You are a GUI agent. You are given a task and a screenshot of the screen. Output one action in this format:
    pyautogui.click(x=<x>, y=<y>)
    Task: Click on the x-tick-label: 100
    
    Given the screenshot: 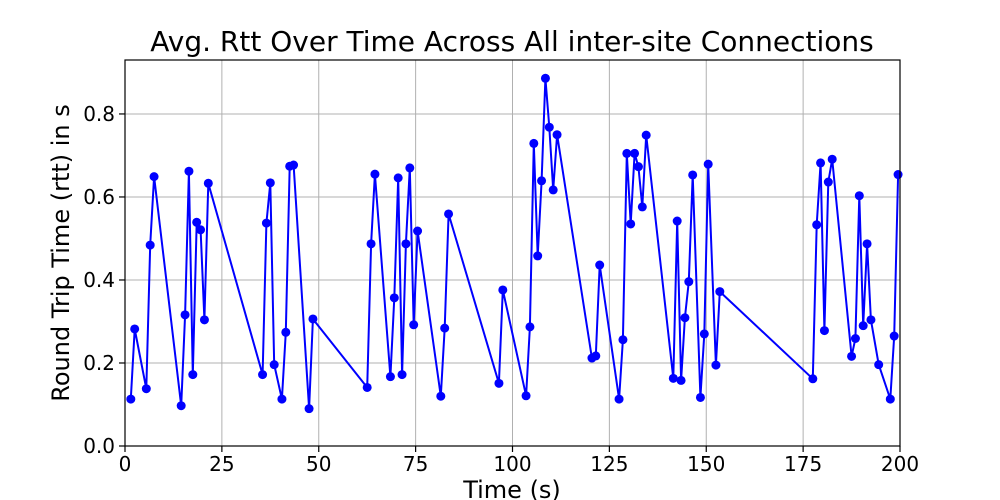 What is the action you would take?
    pyautogui.click(x=512, y=464)
    